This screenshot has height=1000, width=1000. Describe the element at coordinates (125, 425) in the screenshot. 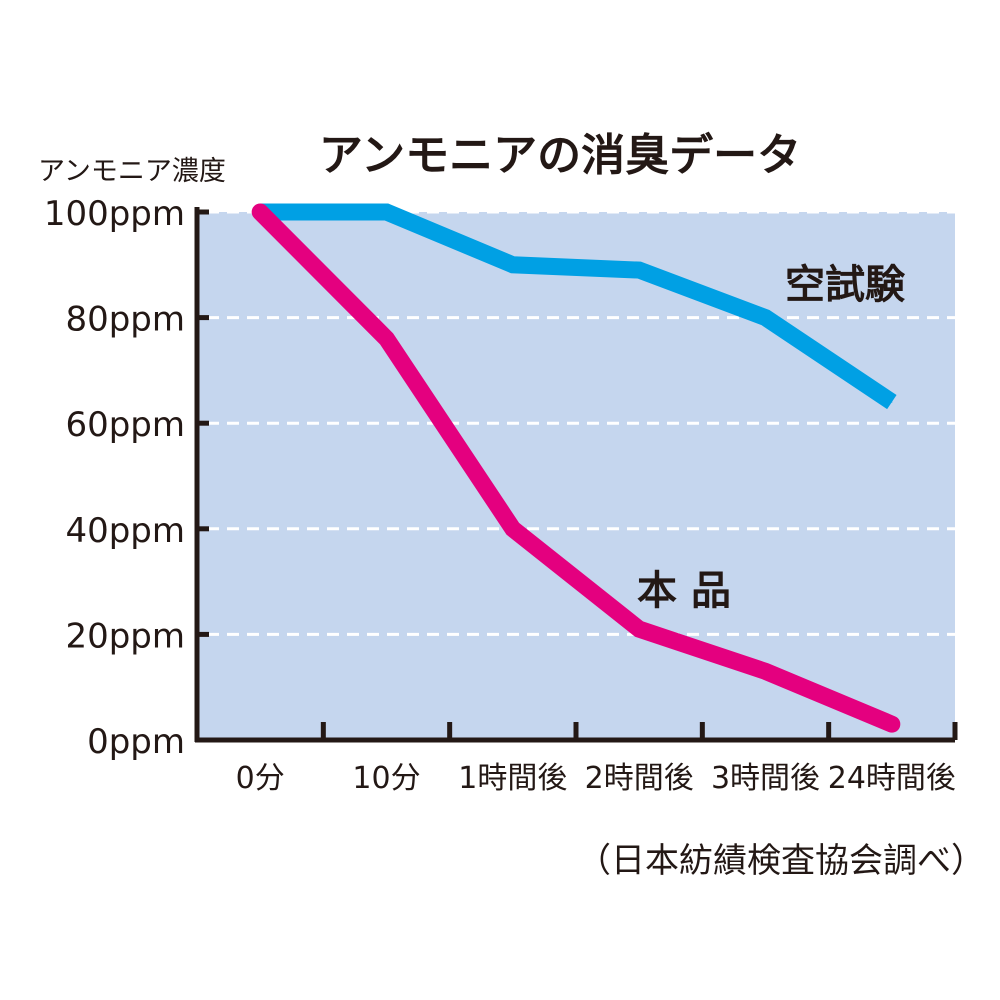

I see `y-tick-label: 60ppm` at that location.